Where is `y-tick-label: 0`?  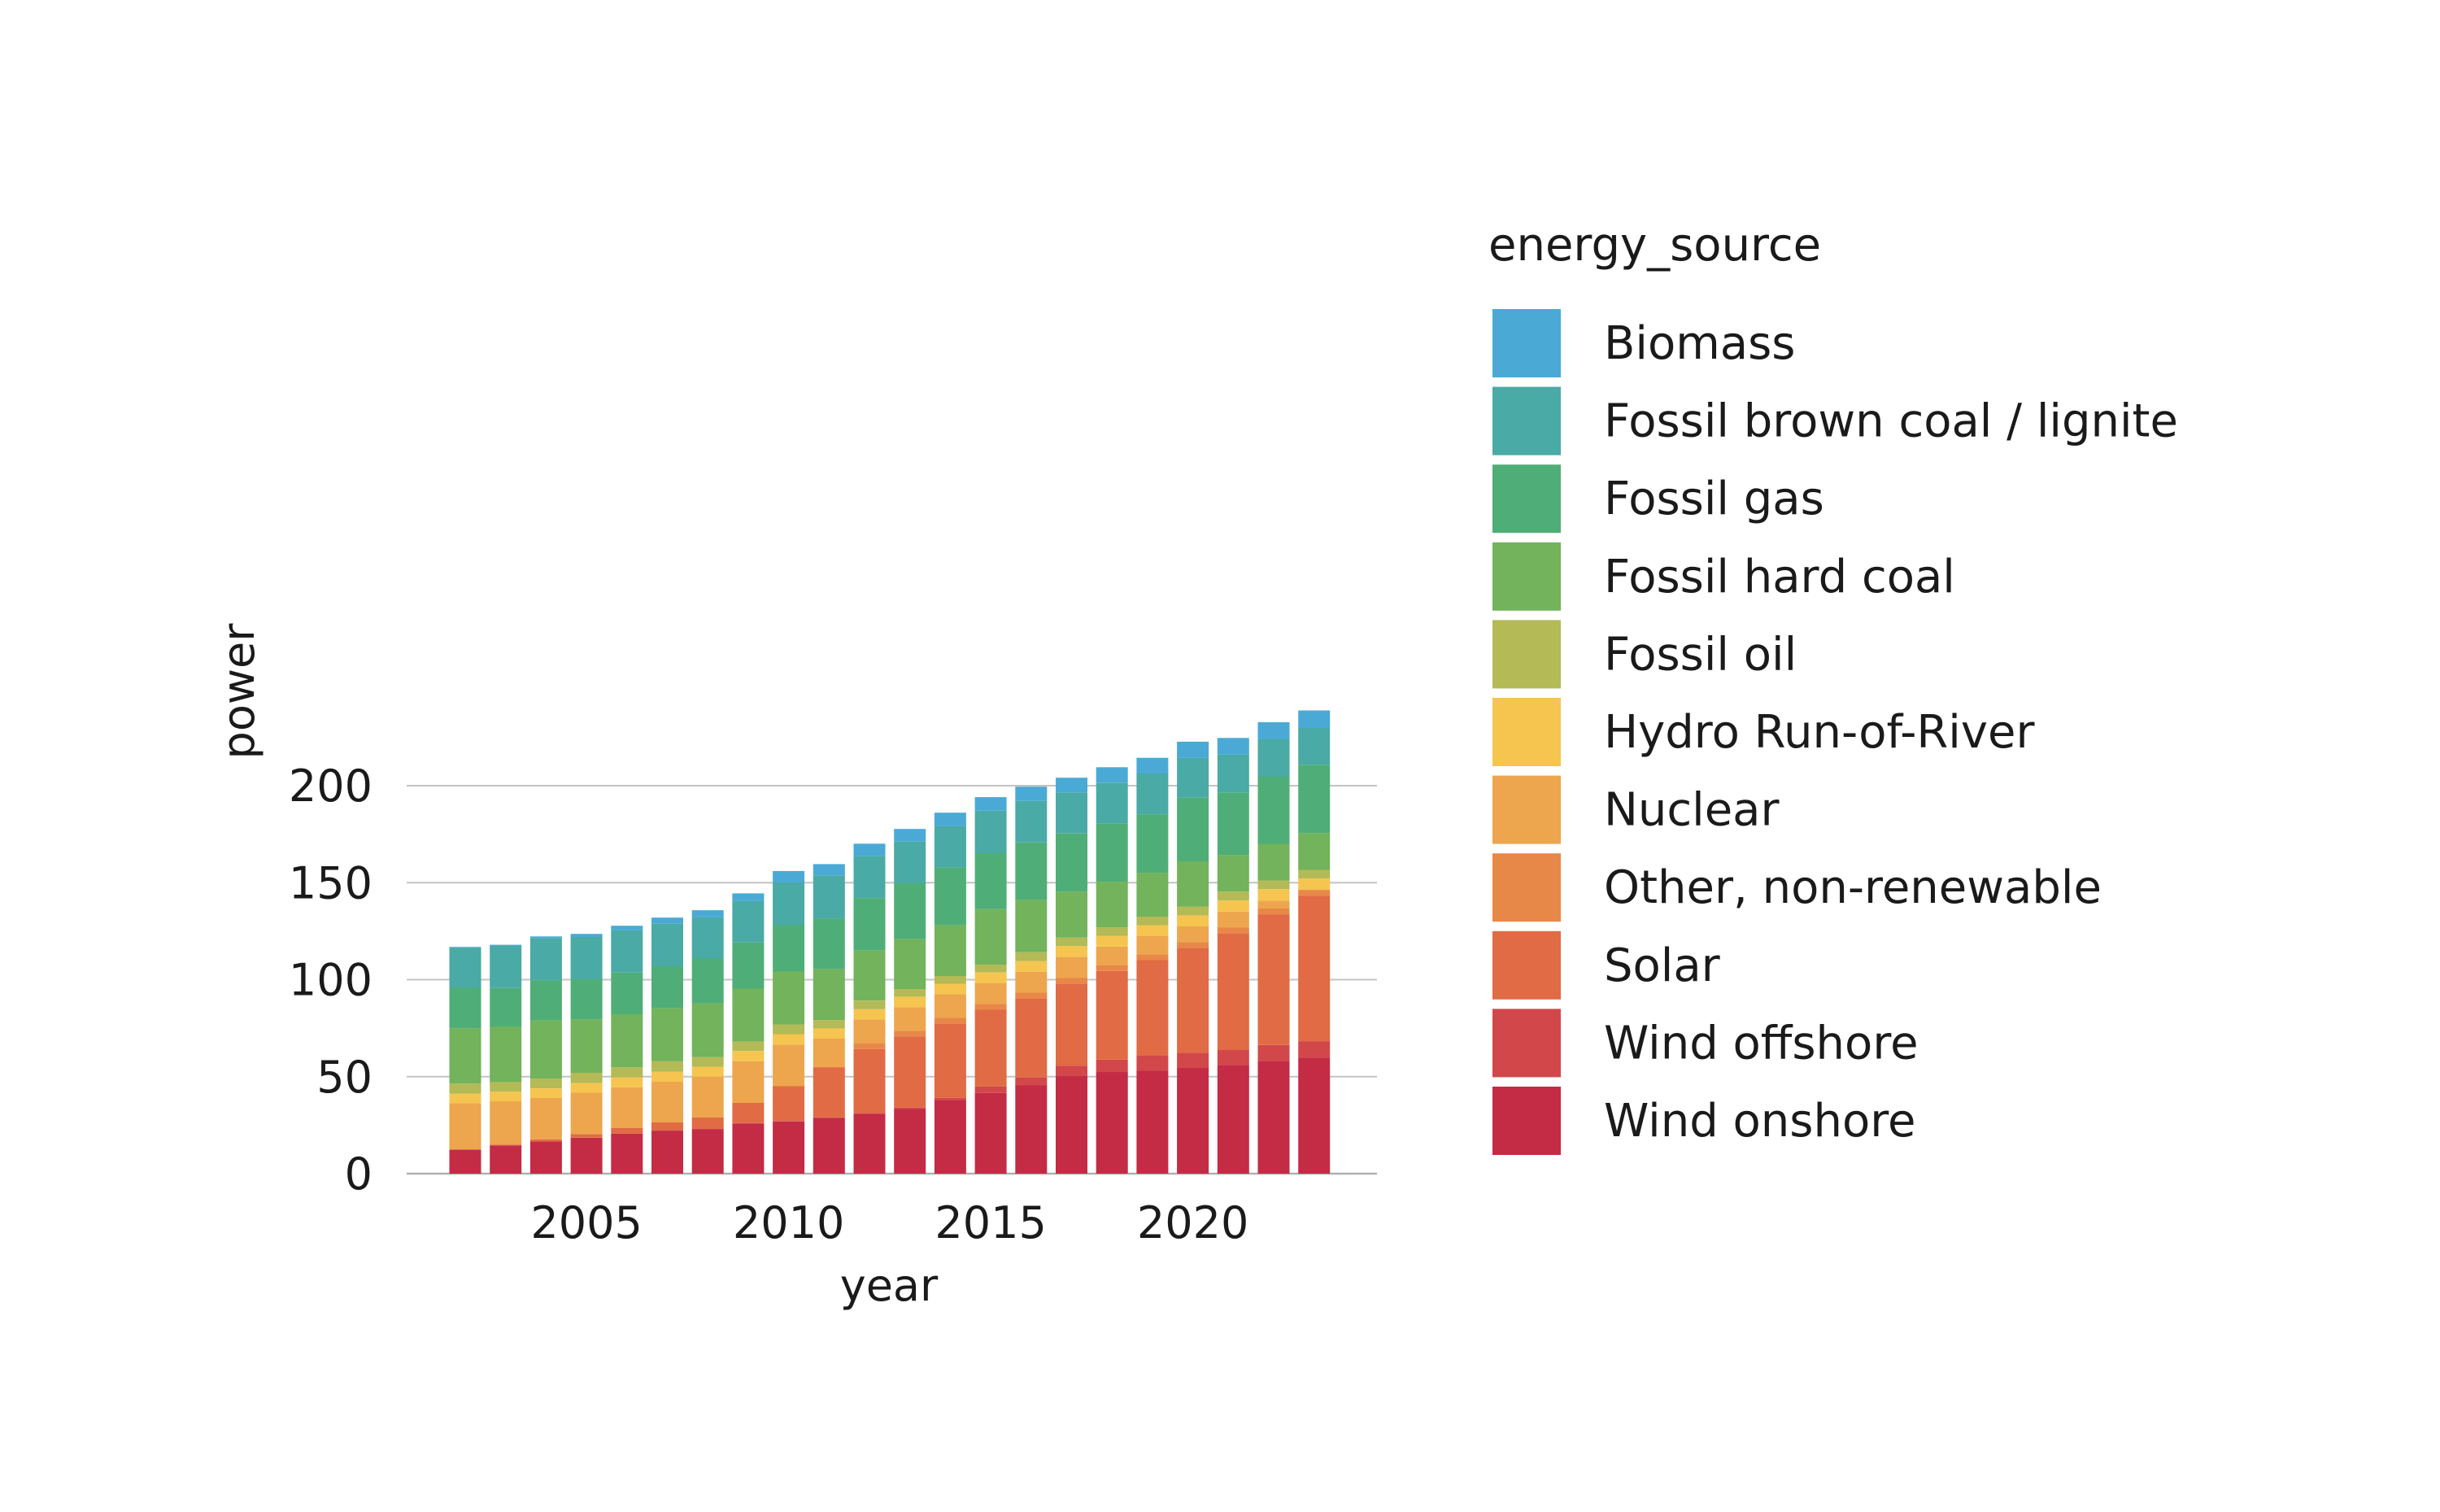 y-tick-label: 0 is located at coordinates (359, 1174).